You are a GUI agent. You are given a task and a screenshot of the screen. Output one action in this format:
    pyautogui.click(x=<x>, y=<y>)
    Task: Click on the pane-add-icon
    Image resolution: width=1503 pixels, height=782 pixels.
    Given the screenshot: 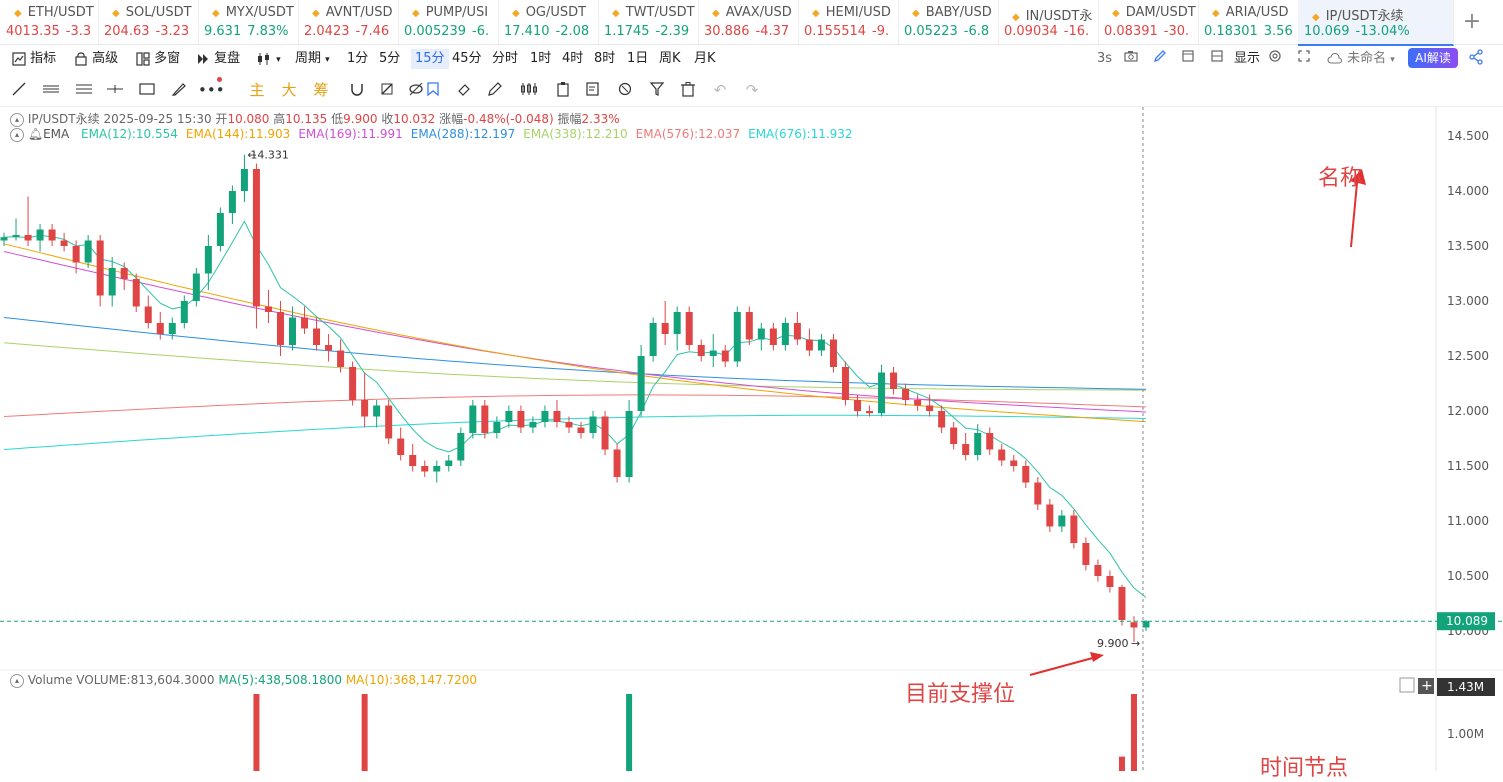 What is the action you would take?
    pyautogui.click(x=1426, y=686)
    